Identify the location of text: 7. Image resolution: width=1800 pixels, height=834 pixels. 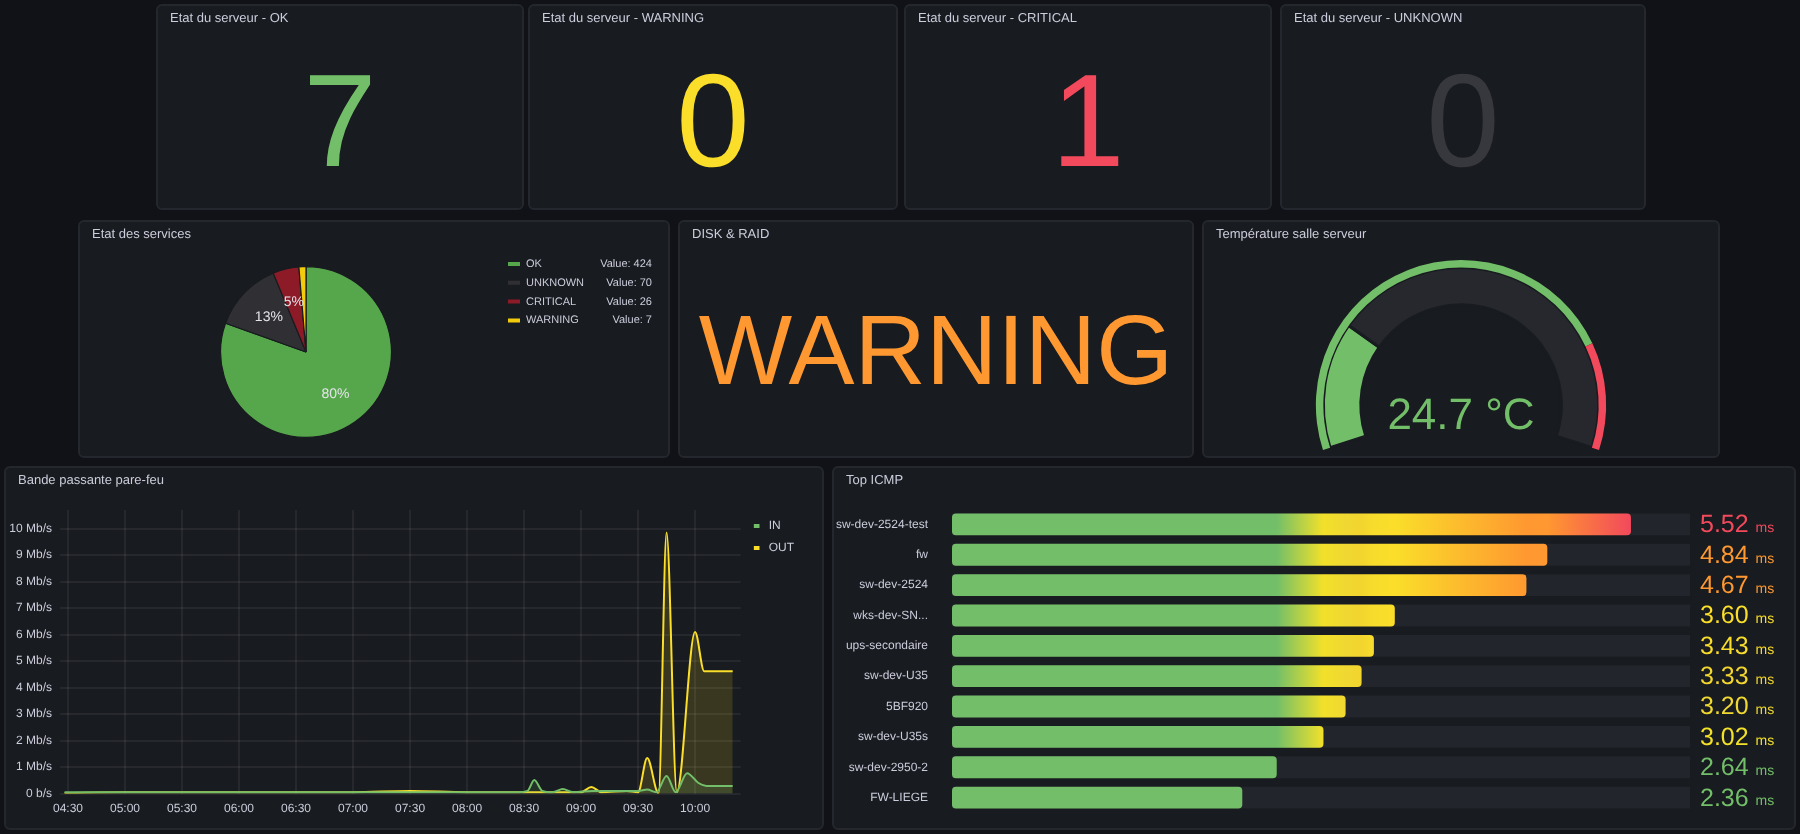
(340, 120).